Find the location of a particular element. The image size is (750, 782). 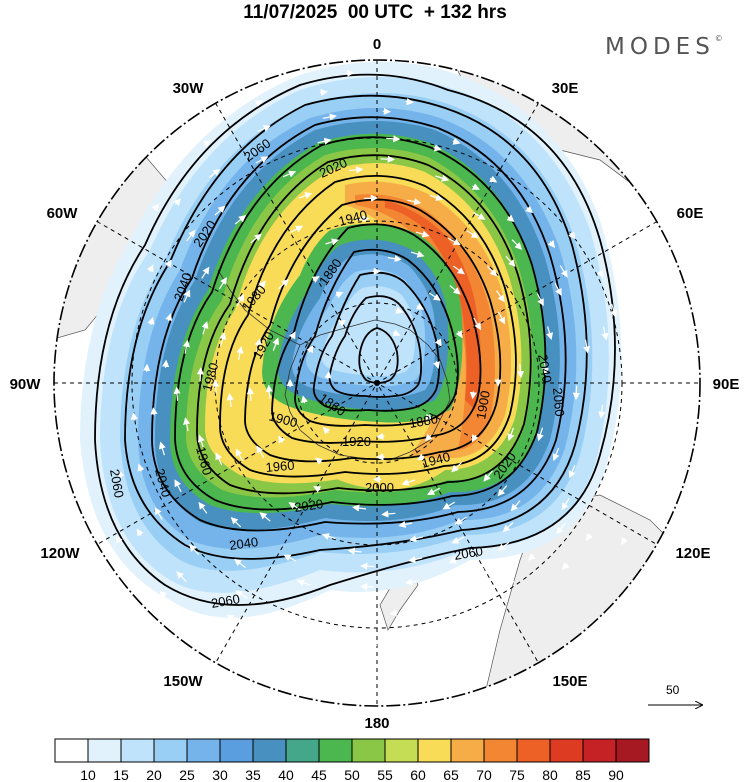

contour-1900 is located at coordinates (376, 337).